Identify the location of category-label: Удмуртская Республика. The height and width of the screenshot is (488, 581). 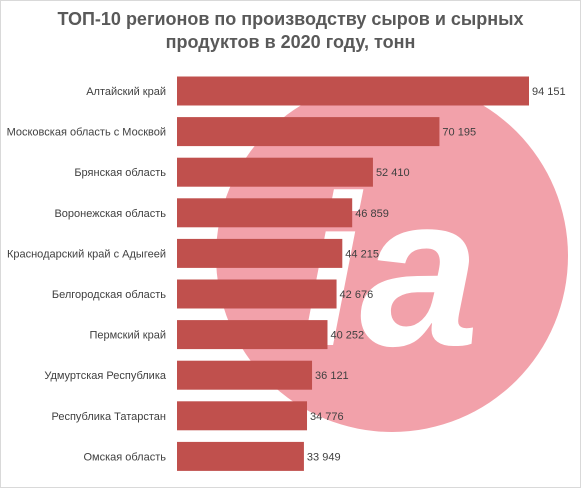
(105, 376).